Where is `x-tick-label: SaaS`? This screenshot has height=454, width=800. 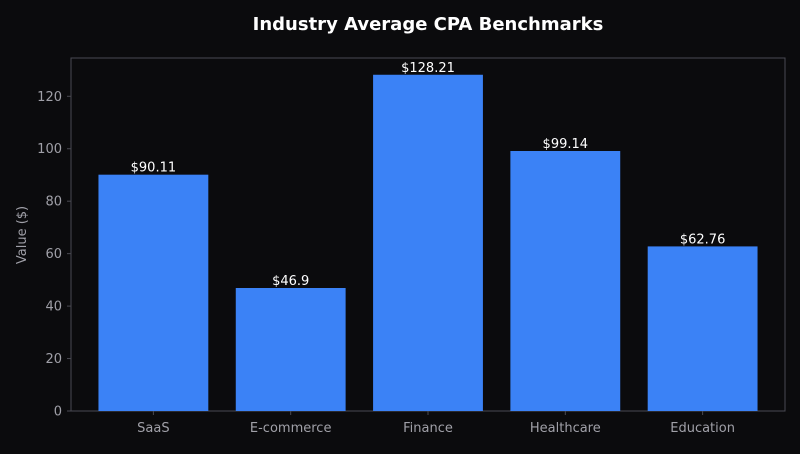 x-tick-label: SaaS is located at coordinates (153, 428).